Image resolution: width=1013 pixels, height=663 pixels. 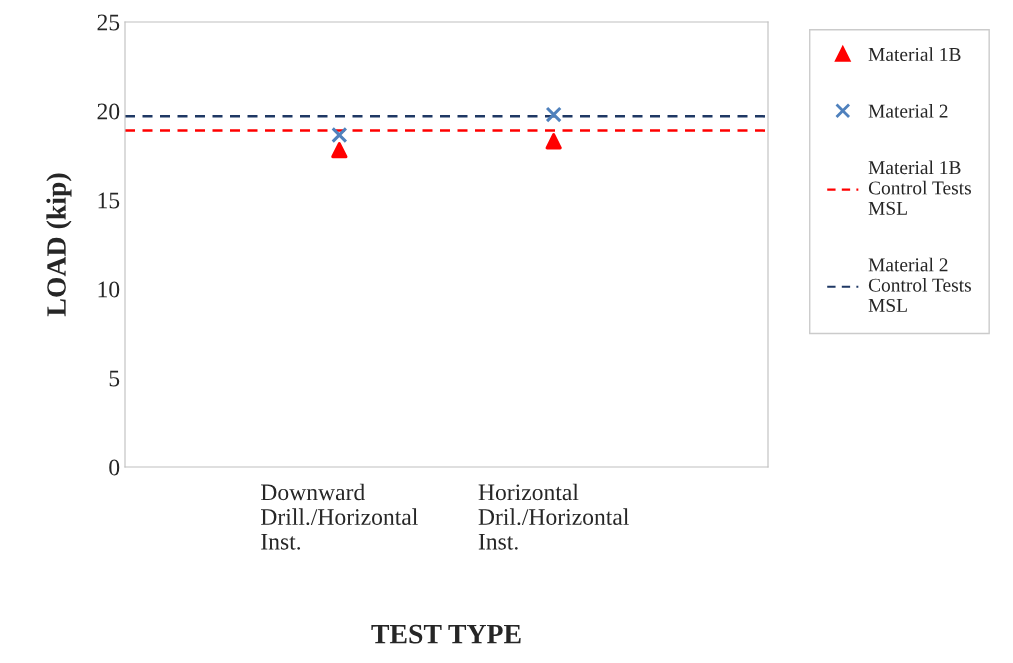 What do you see at coordinates (108, 111) in the screenshot?
I see `y-tick-label: 20` at bounding box center [108, 111].